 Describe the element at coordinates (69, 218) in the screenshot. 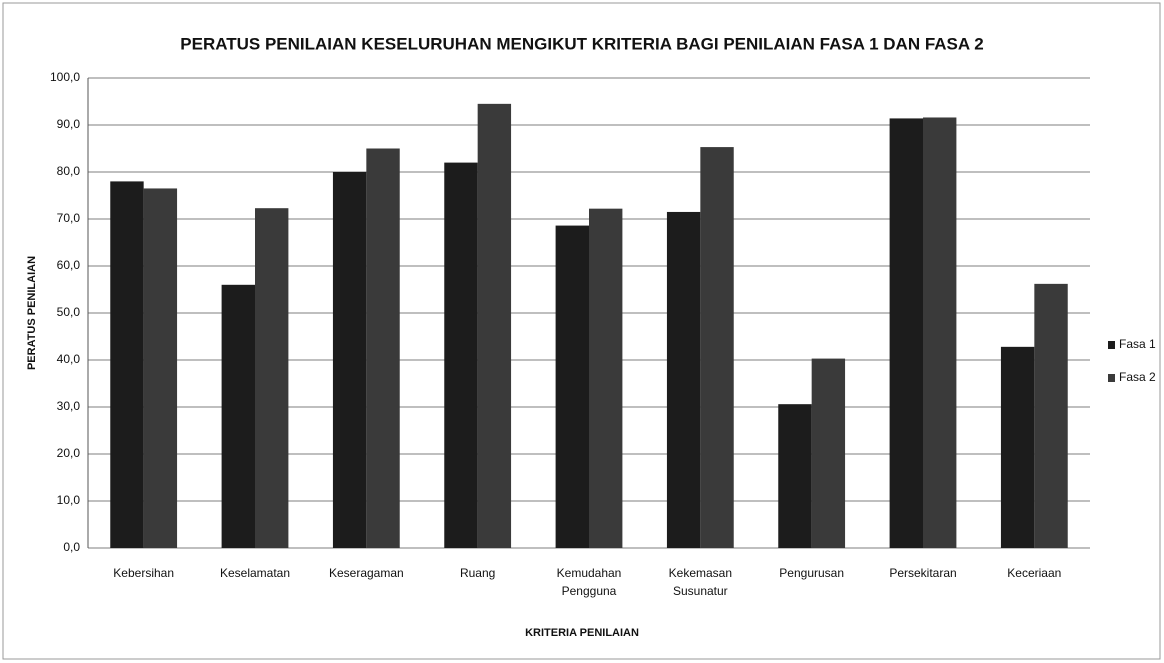

I see `y-tick-label: 70,0` at that location.